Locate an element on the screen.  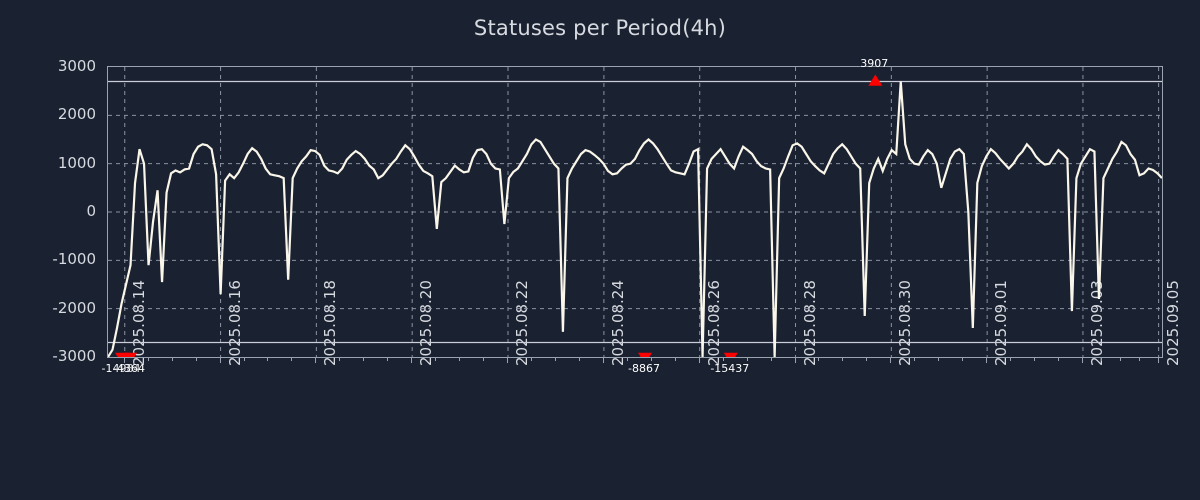
annotation-label: 3907 is located at coordinates (874, 63).